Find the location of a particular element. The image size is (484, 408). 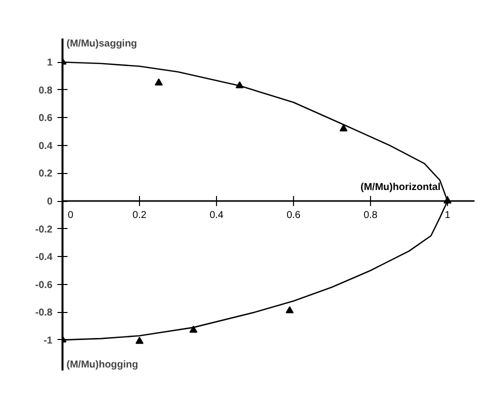

y-tick-label: 0.2 is located at coordinates (45, 174).